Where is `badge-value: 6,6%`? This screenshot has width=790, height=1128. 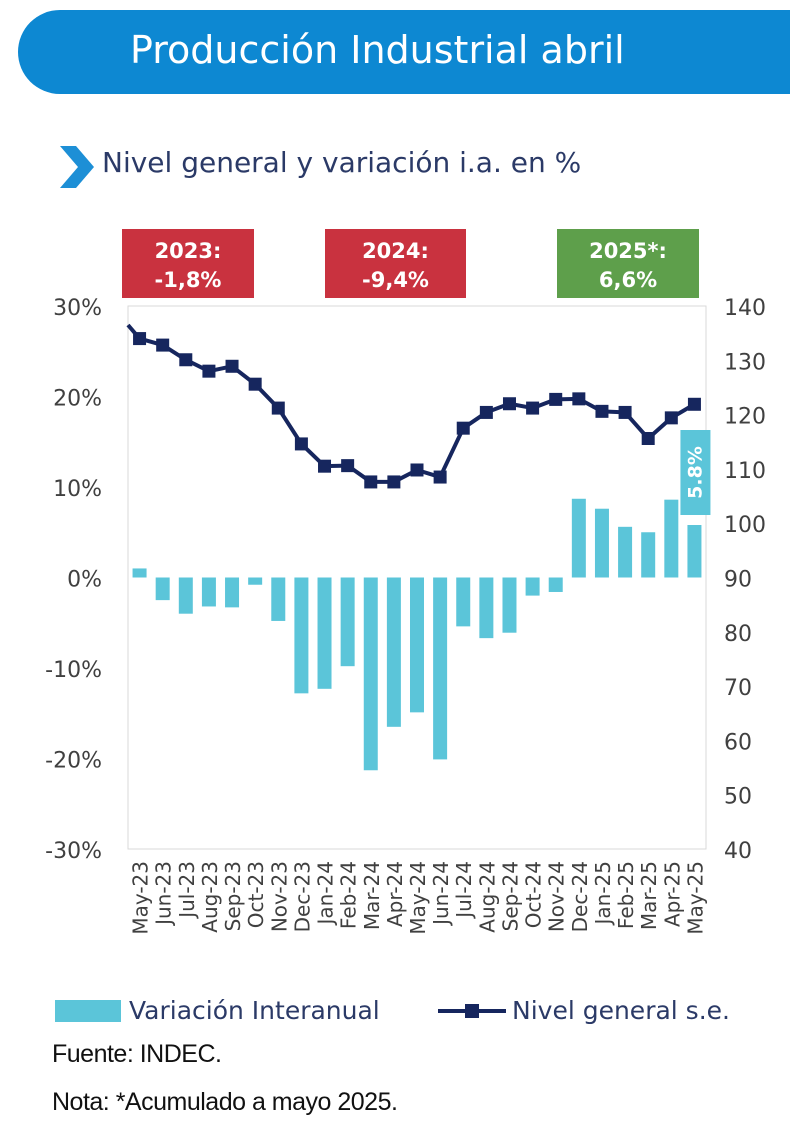
badge-value: 6,6% is located at coordinates (628, 280).